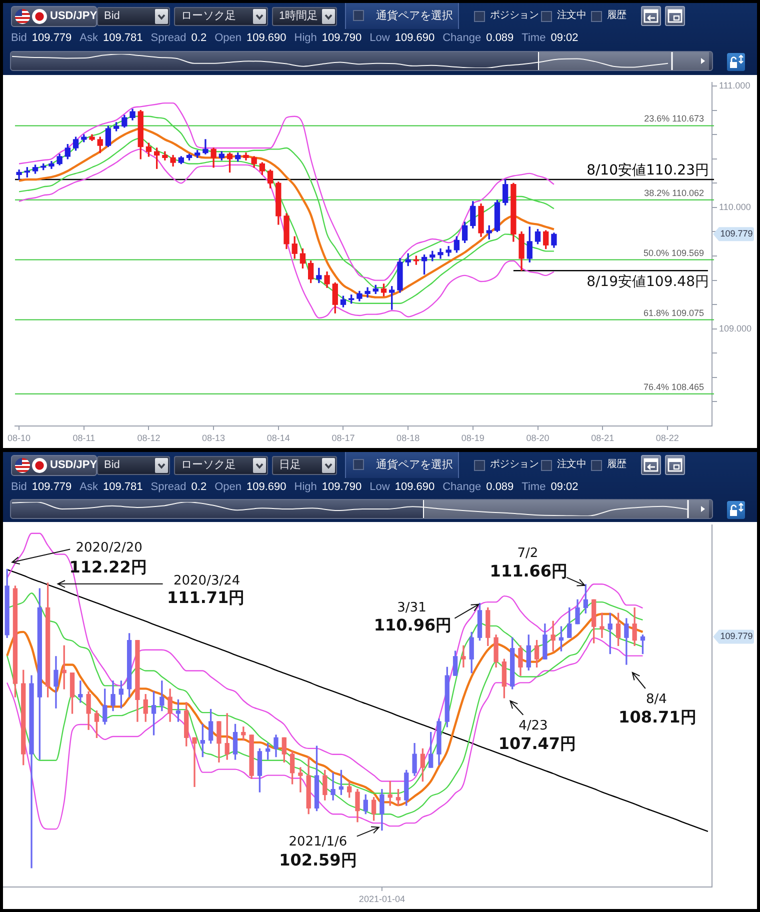 The height and width of the screenshot is (912, 760). I want to click on x-tick-label: 08-21, so click(602, 437).